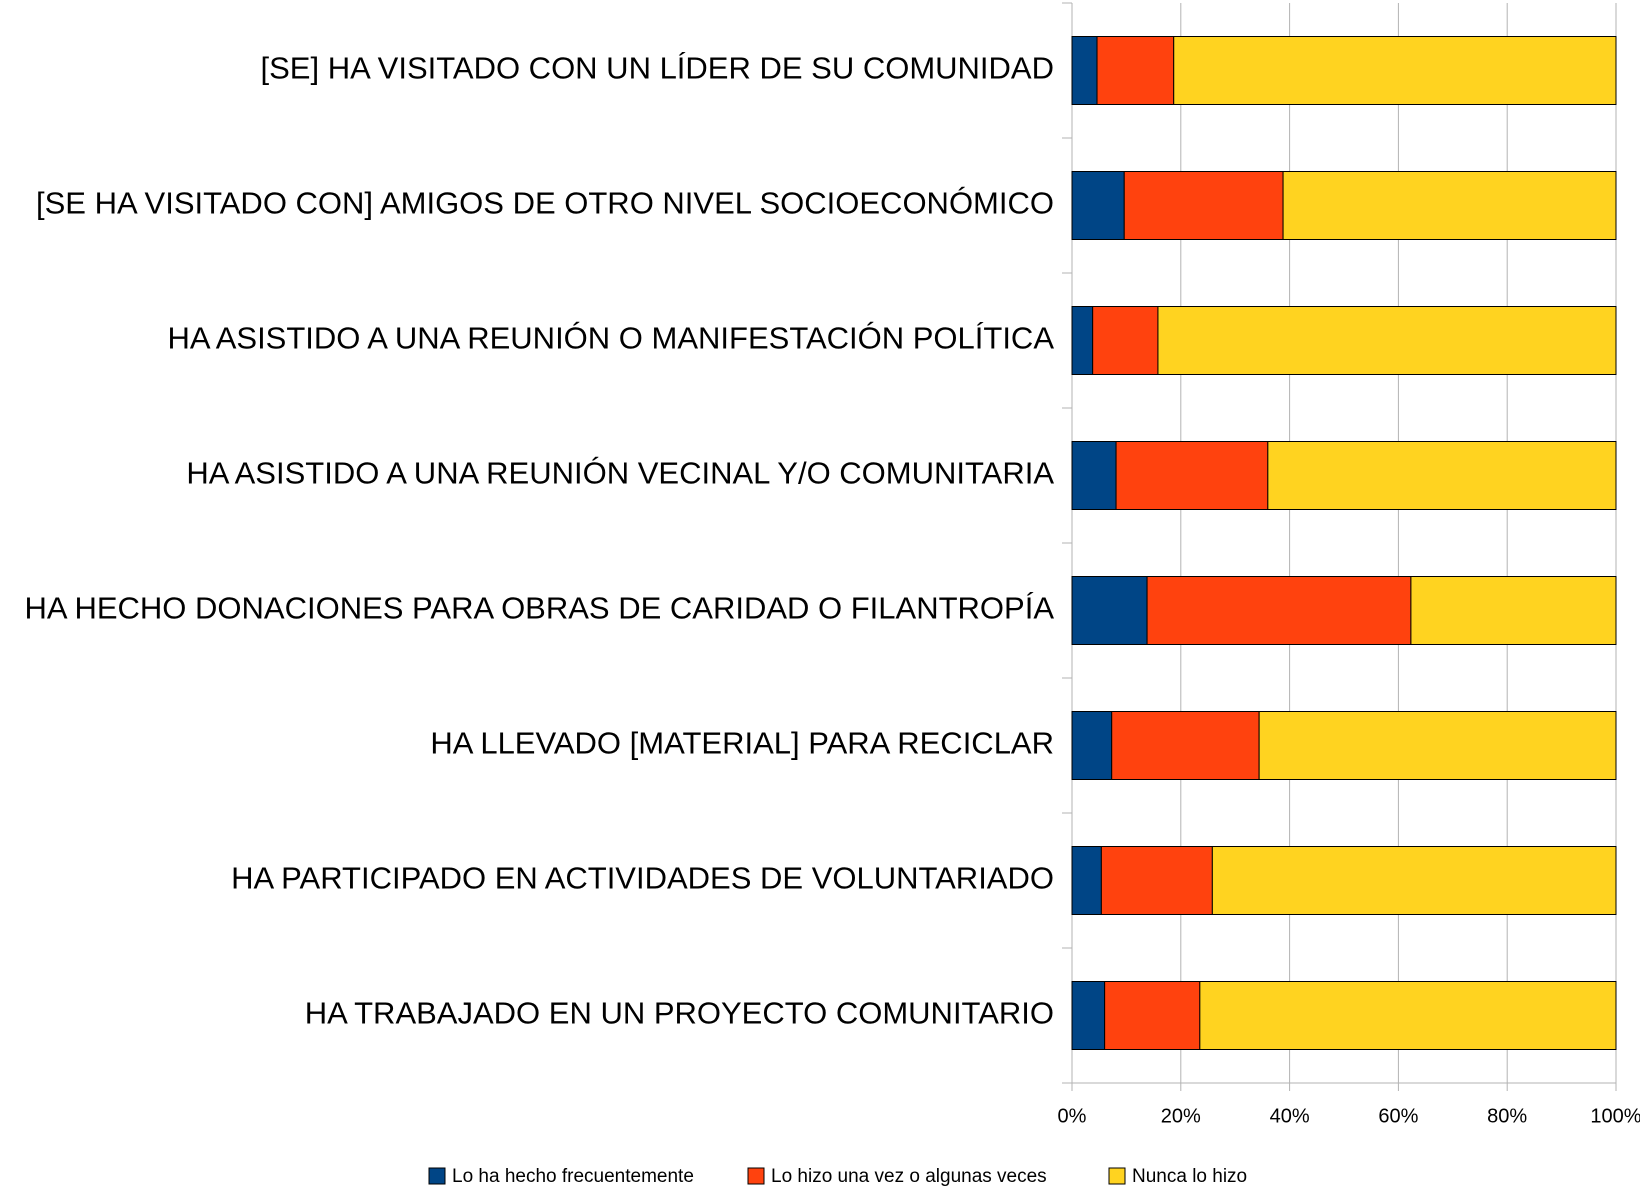 The image size is (1640, 1187). I want to click on x-tick-label: 80%, so click(1507, 1116).